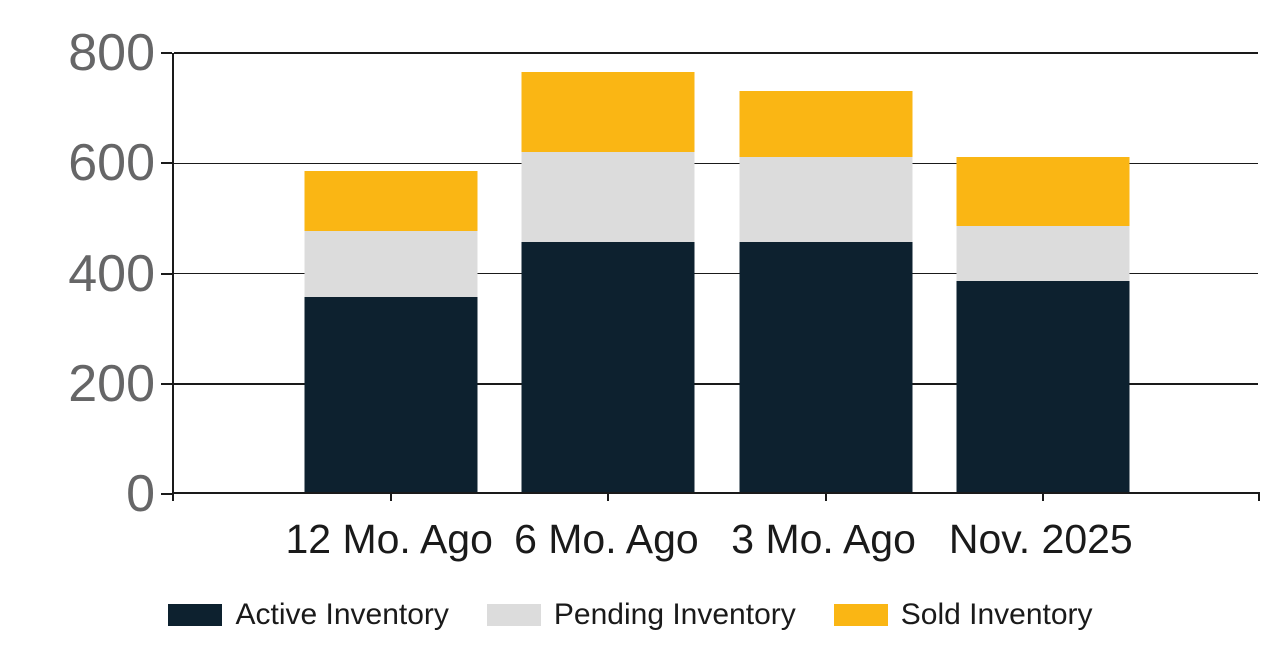 Image resolution: width=1261 pixels, height=663 pixels. What do you see at coordinates (391, 394) in the screenshot?
I see `bar-segment-active-inventory-12-mo-ago` at bounding box center [391, 394].